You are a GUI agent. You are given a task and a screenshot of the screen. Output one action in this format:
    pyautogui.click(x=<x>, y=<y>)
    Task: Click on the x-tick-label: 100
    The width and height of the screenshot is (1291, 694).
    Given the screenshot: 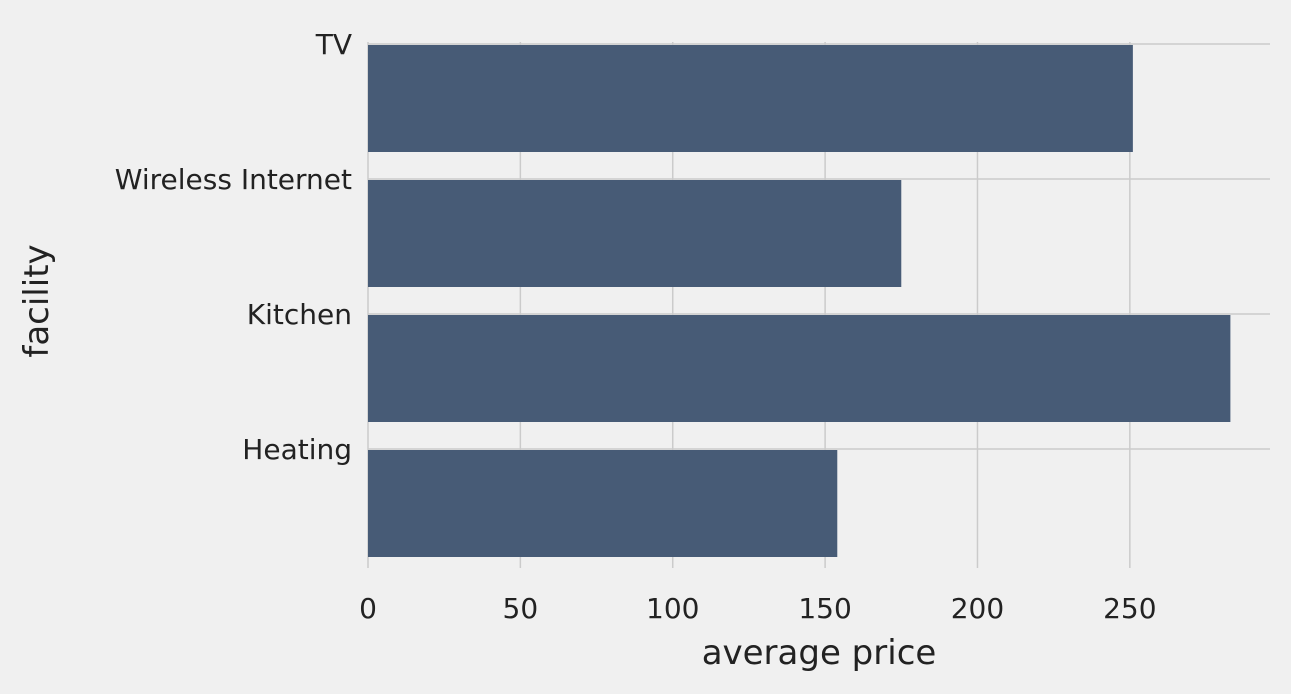 What is the action you would take?
    pyautogui.click(x=672, y=608)
    